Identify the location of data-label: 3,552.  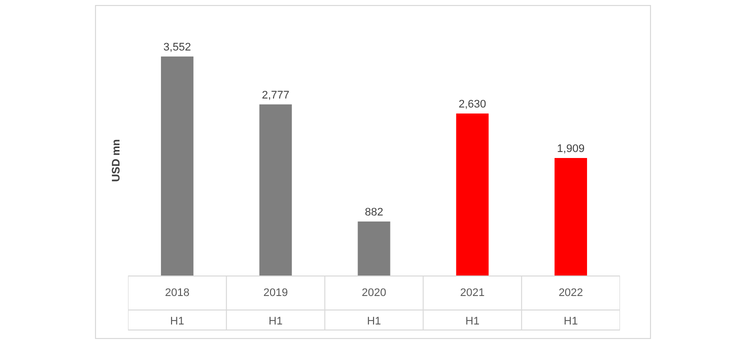
(177, 48).